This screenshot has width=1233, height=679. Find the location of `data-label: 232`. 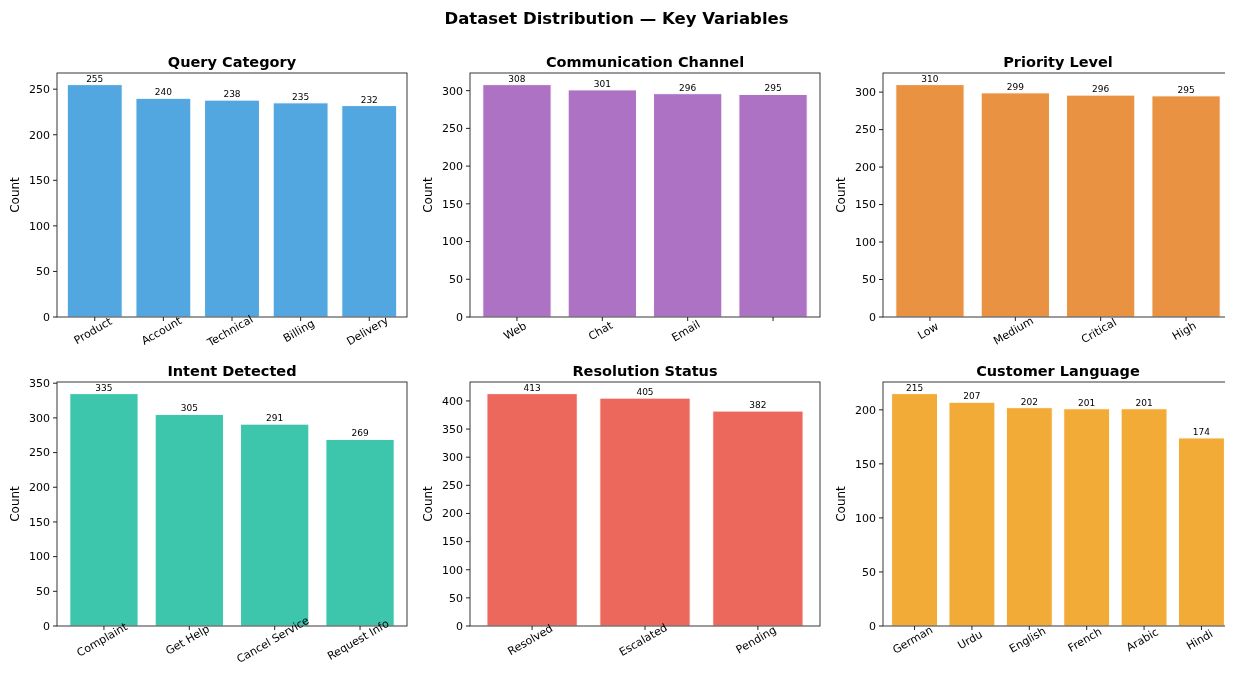

data-label: 232 is located at coordinates (369, 99).